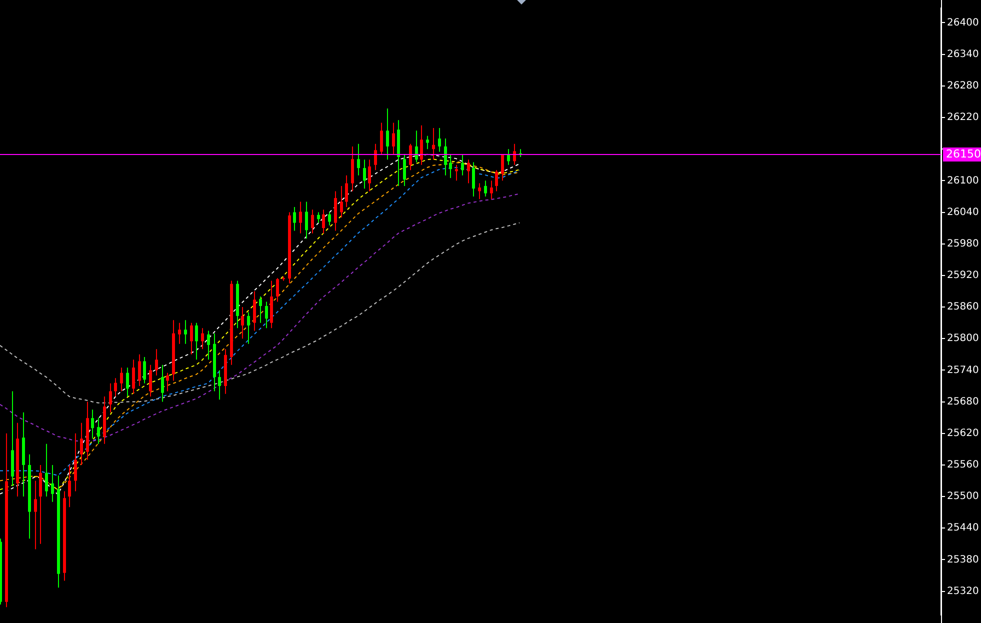 The height and width of the screenshot is (623, 981). I want to click on y-tick-label: 26100, so click(963, 180).